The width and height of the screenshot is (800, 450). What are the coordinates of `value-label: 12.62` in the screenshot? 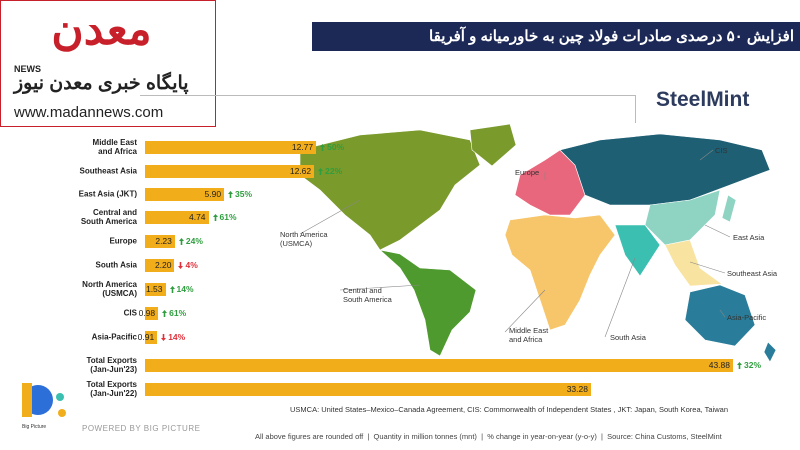 It's located at (300, 171).